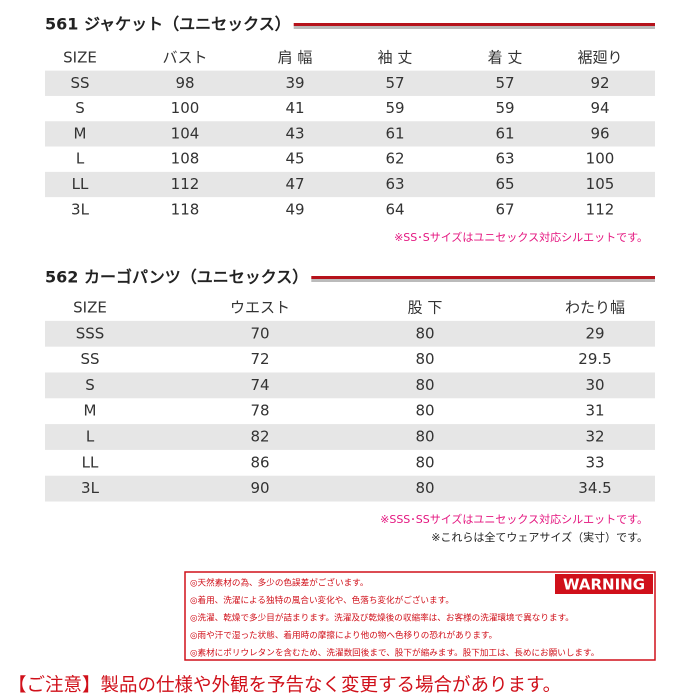 The width and height of the screenshot is (700, 700). I want to click on column-header: 裾廻り, so click(599, 58).